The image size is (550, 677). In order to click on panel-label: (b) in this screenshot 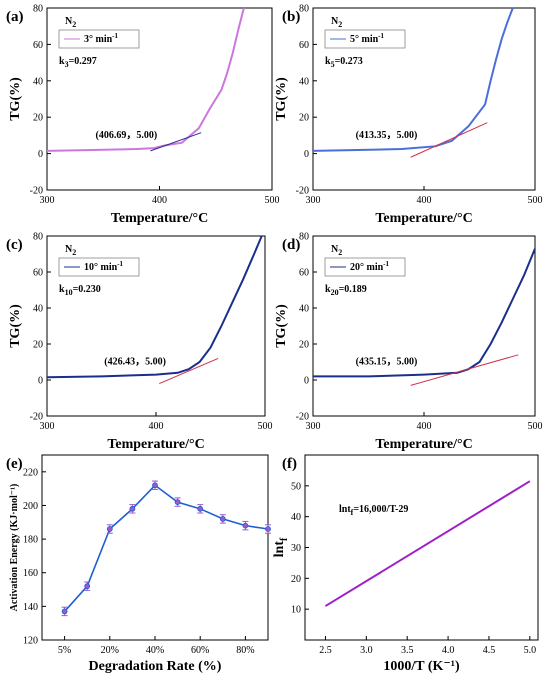, I will do `click(291, 17)`.